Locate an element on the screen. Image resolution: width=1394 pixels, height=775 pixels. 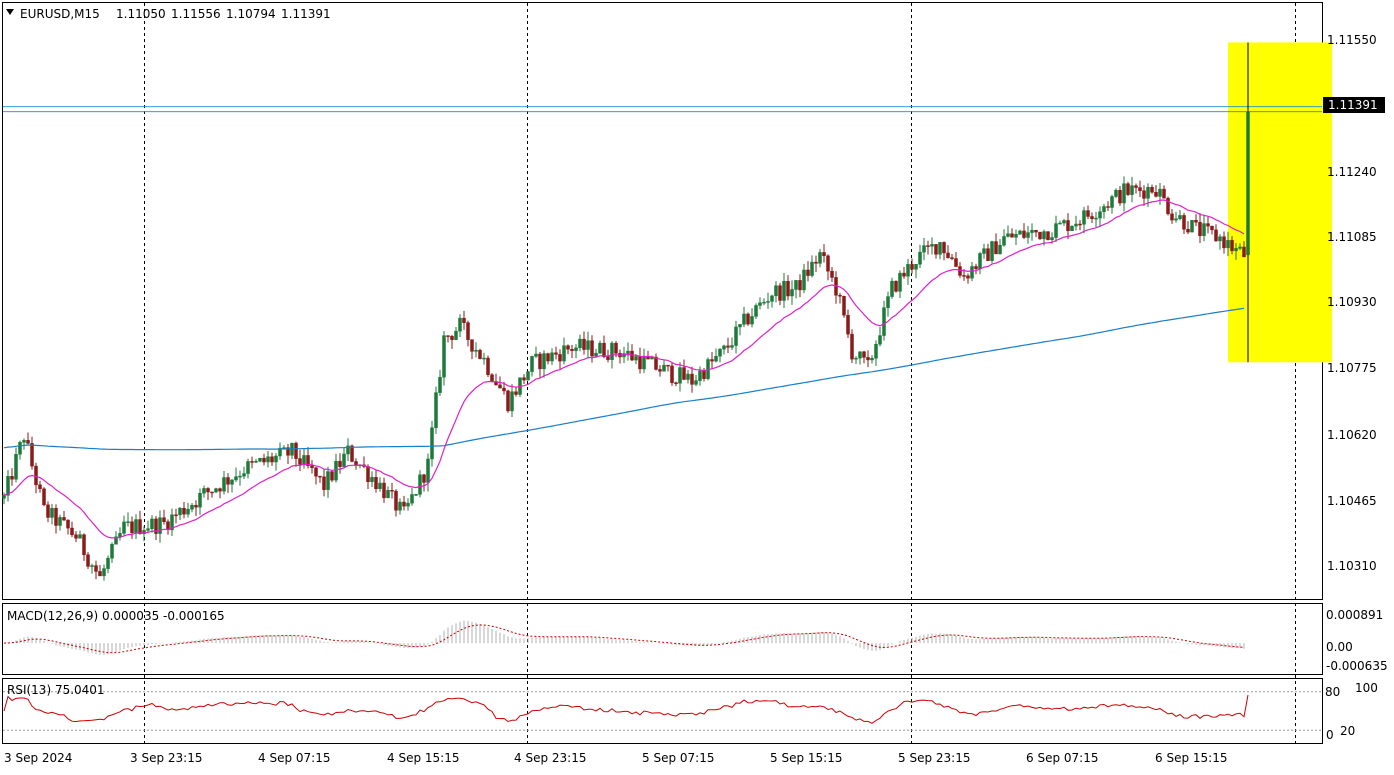
price-tick: 1.10775 is located at coordinates (1352, 368).